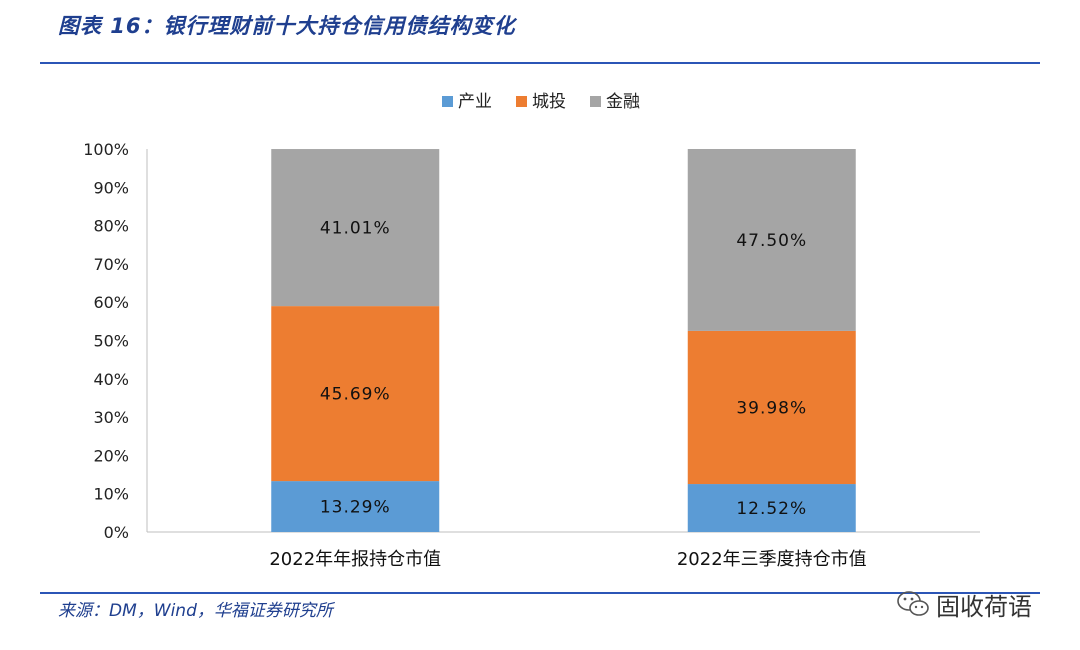 This screenshot has height=650, width=1080. I want to click on y-tick-label-9: 90%, so click(111, 187).